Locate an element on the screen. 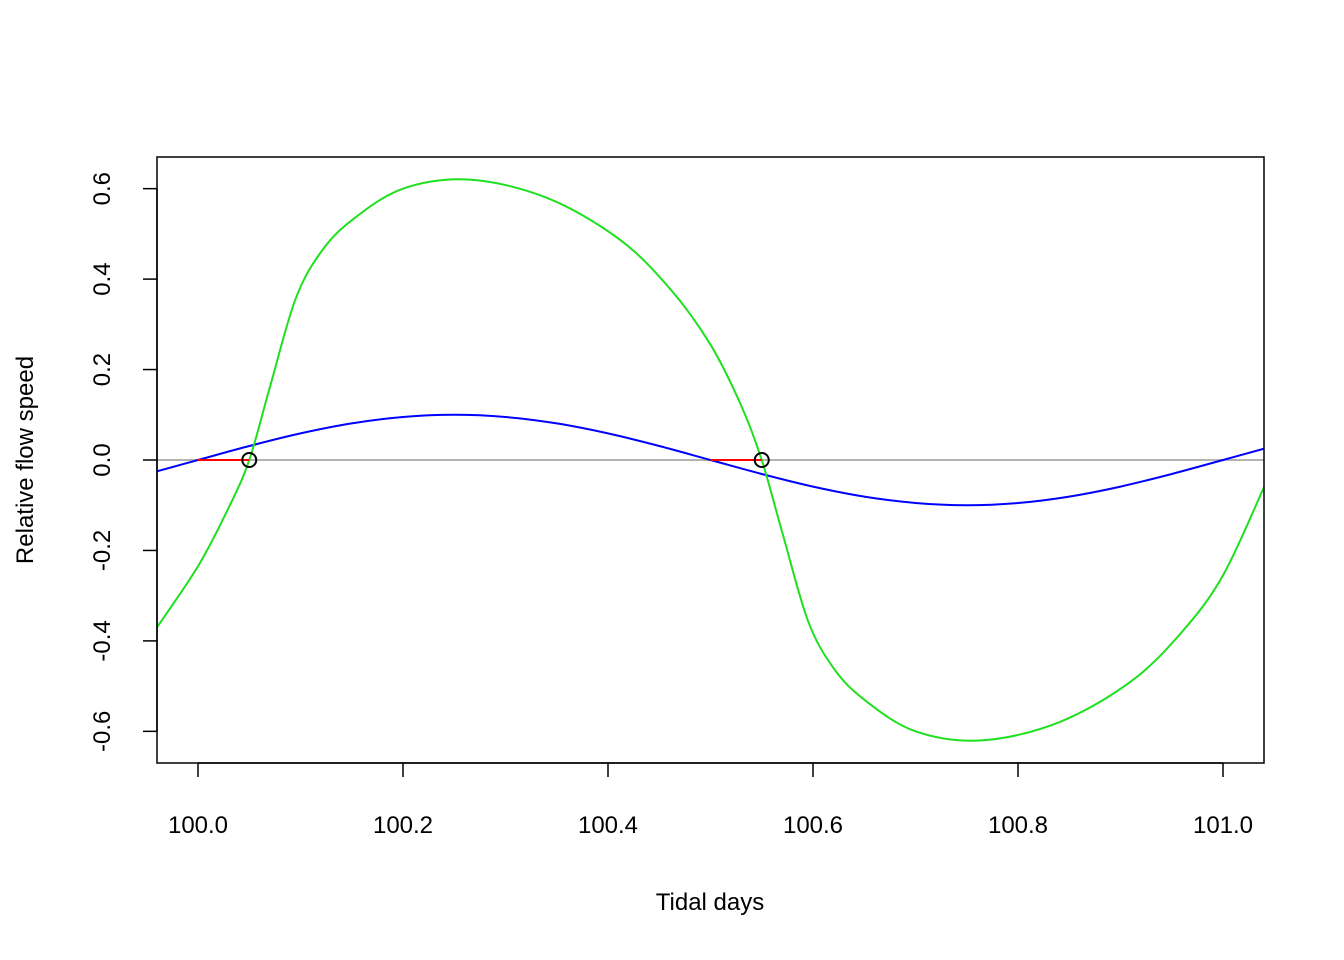  x-tick-label: 100.0 is located at coordinates (198, 825).